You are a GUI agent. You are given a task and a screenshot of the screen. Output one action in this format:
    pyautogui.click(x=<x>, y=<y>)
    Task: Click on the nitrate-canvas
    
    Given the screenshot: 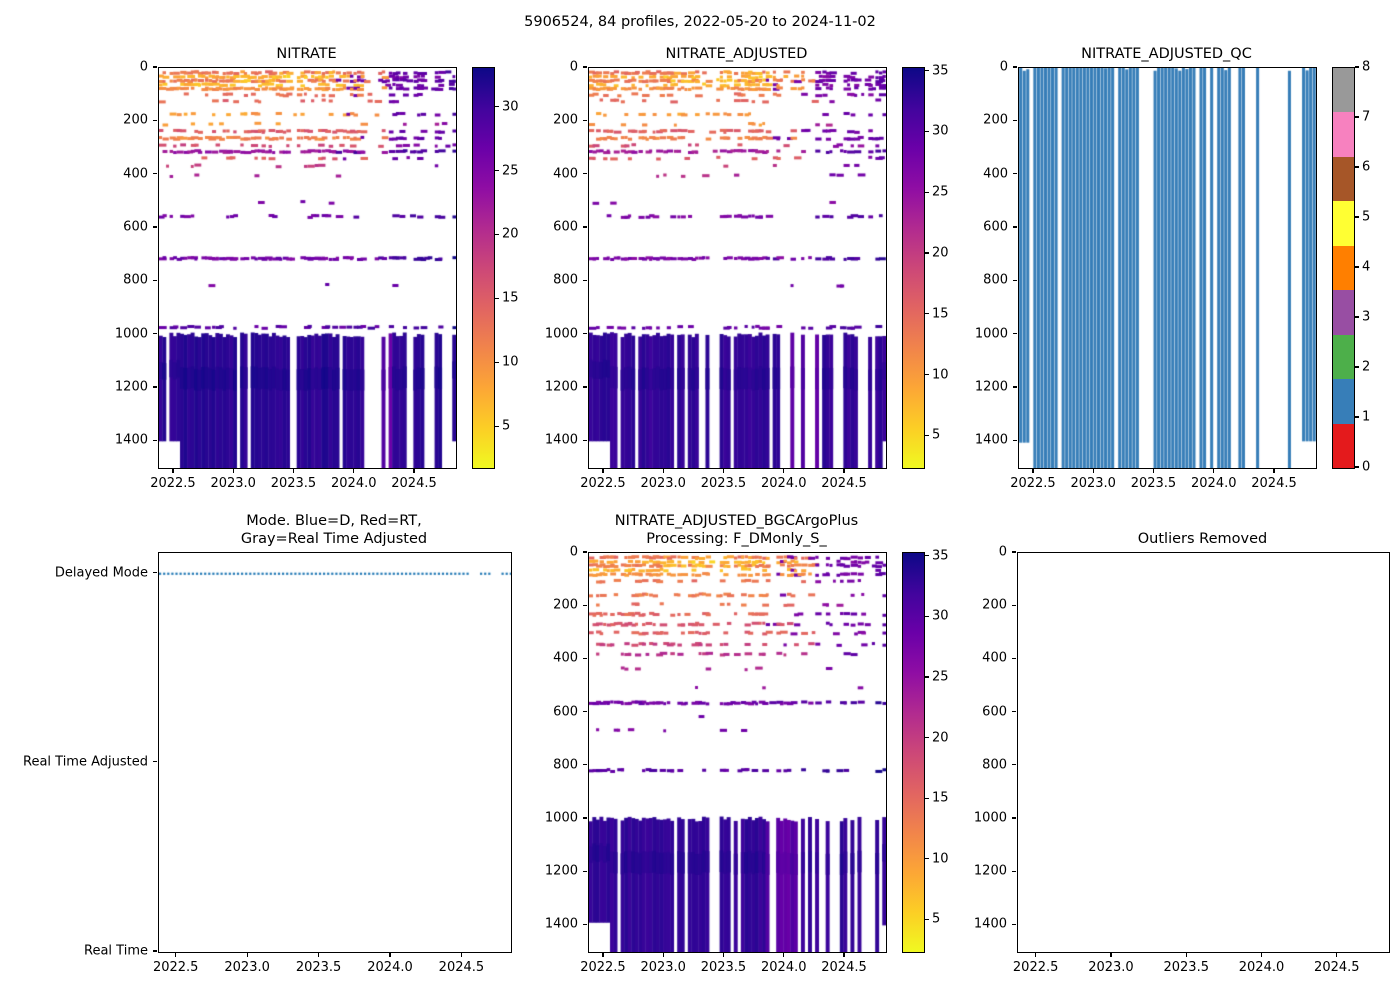 What is the action you would take?
    pyautogui.click(x=307, y=268)
    